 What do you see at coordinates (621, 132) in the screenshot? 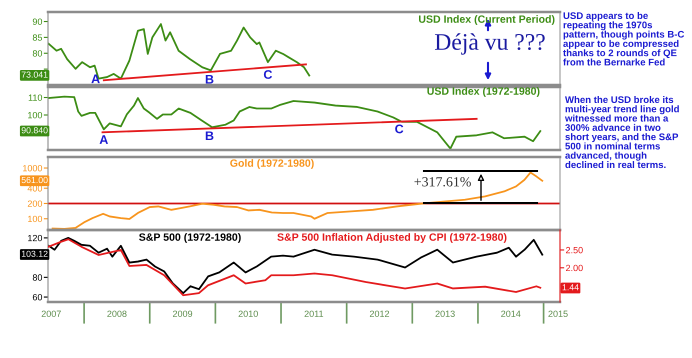
I see `text: When the USD broke its multi-year trend line gold witnessed more than a 300% advance in two short years, and the S&P 500 in nominal terms advanced, though declined in real terms.` at bounding box center [621, 132].